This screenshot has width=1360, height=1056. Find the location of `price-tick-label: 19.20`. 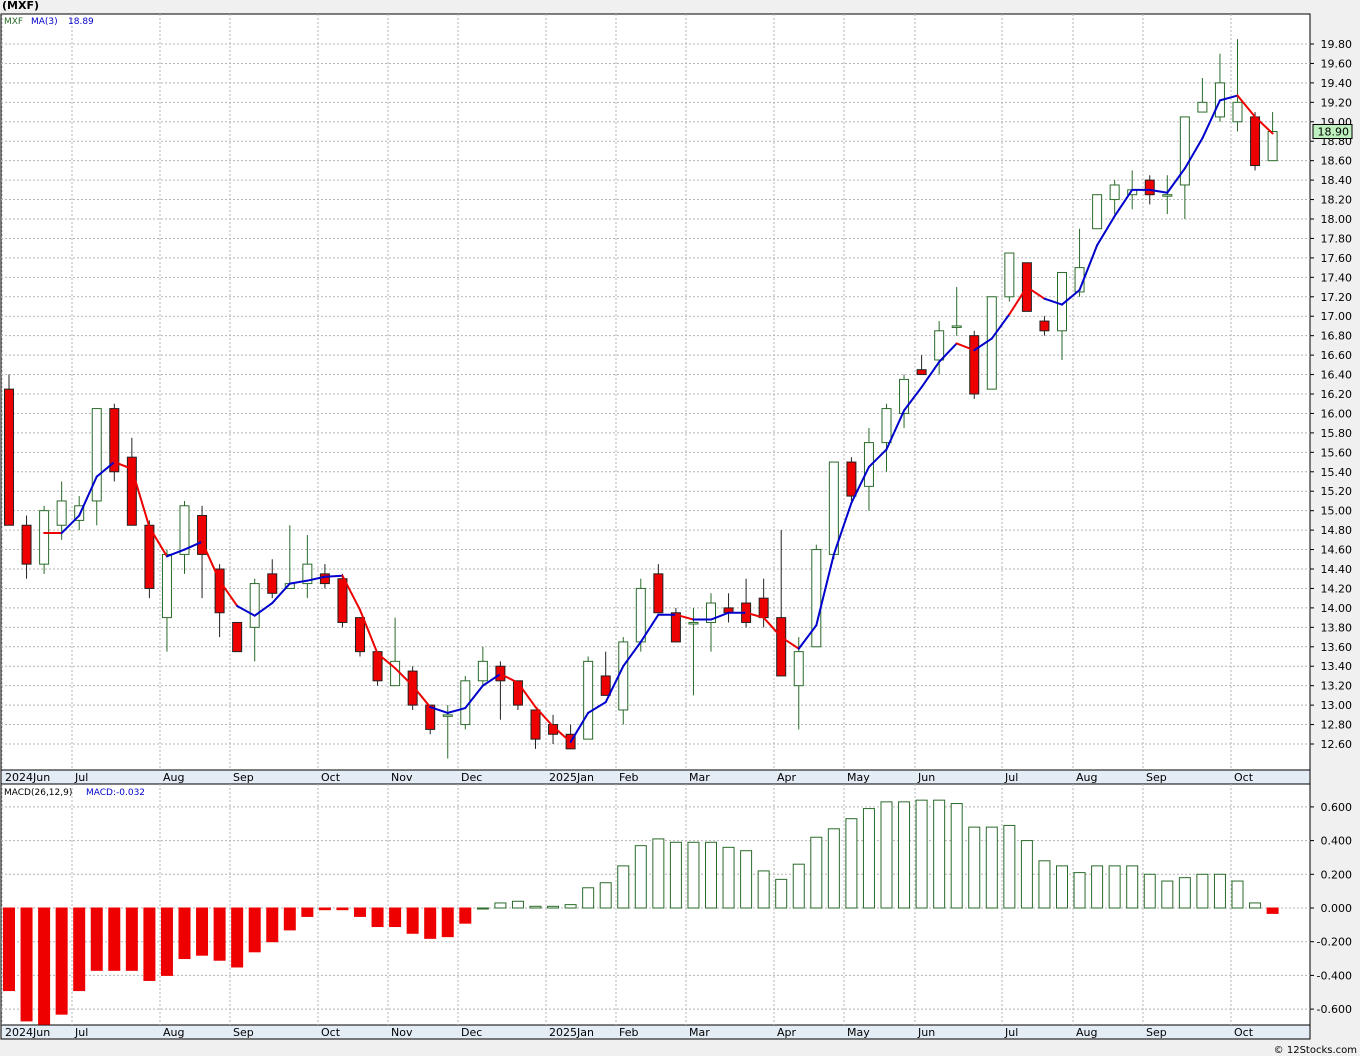

price-tick-label: 19.20 is located at coordinates (1337, 102).